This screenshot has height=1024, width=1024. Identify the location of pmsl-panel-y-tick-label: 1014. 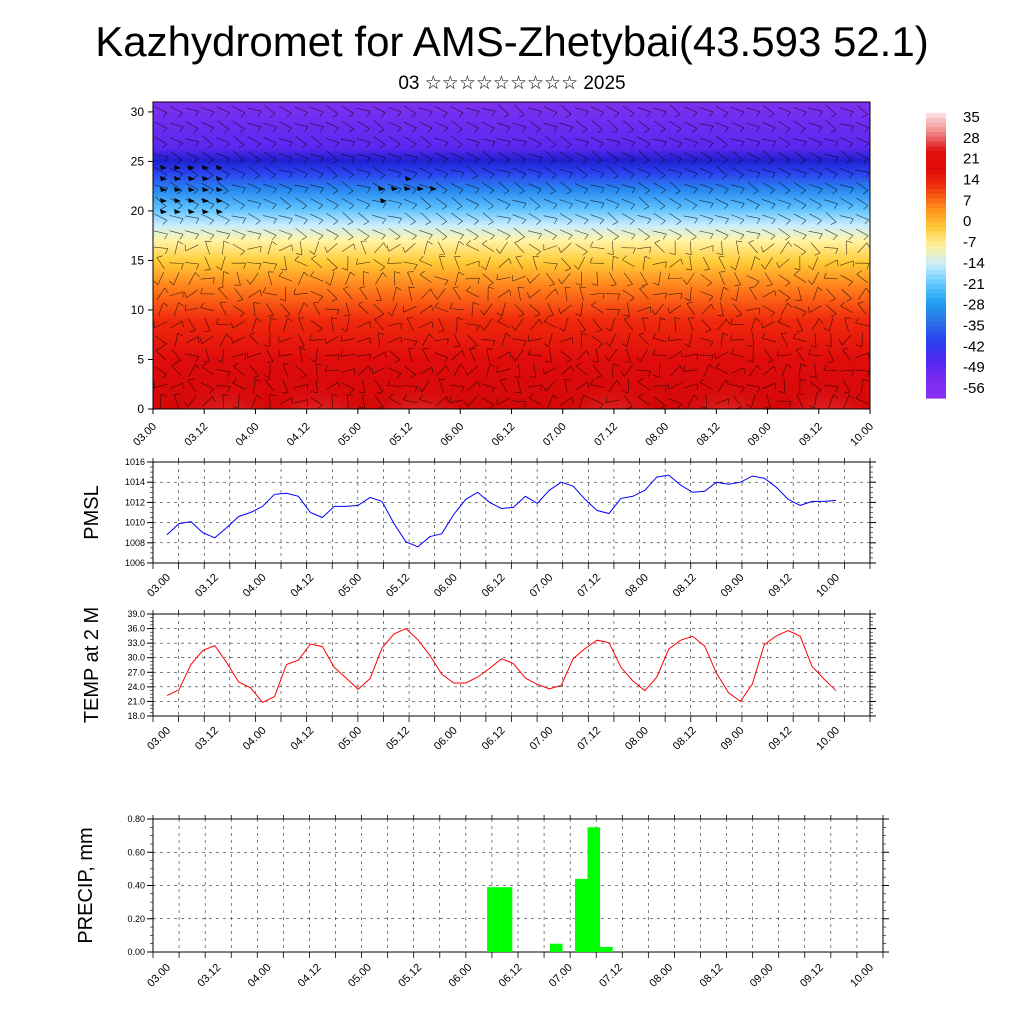
(135, 482).